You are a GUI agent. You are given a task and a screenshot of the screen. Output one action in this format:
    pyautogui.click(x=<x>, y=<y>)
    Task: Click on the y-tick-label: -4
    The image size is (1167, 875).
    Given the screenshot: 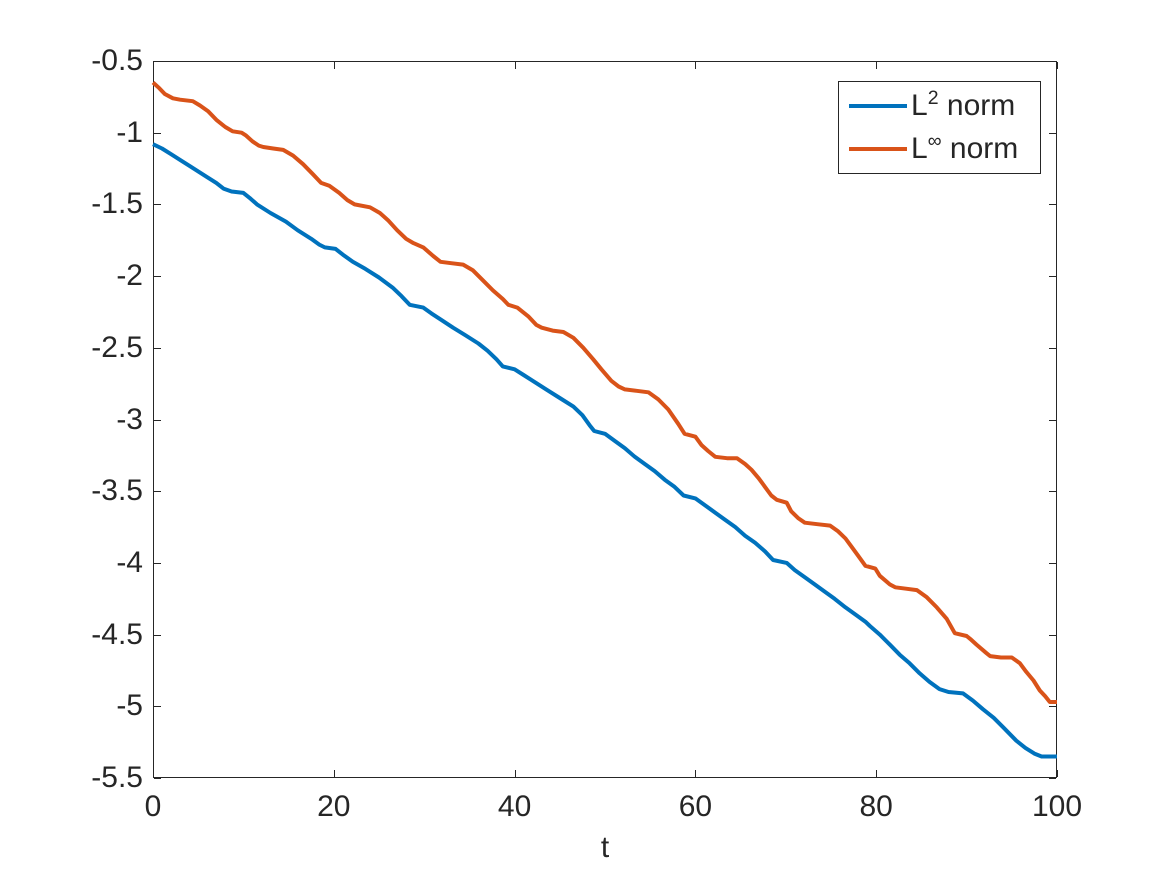 What is the action you would take?
    pyautogui.click(x=129, y=562)
    